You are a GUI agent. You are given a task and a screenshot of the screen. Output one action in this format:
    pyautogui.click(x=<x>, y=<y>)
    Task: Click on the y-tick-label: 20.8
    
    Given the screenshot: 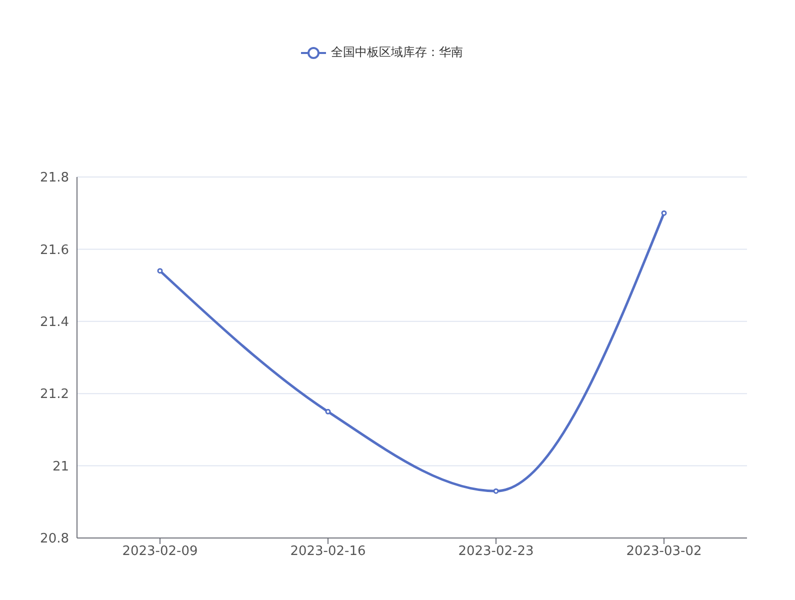 What is the action you would take?
    pyautogui.click(x=54, y=539)
    